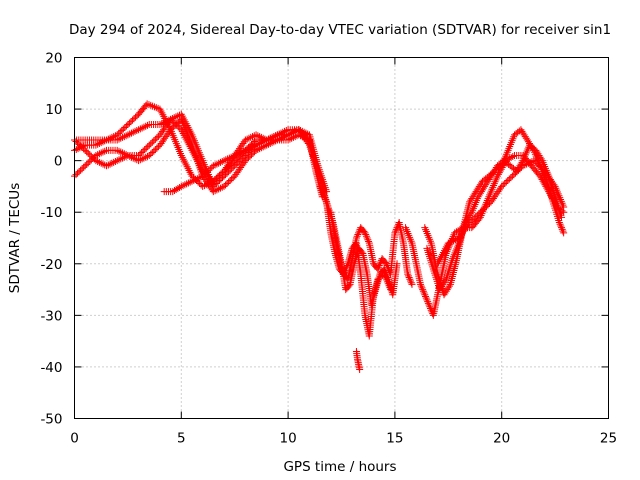 This screenshot has width=640, height=480. Describe the element at coordinates (51, 213) in the screenshot. I see `y-tick-label: -10` at that location.